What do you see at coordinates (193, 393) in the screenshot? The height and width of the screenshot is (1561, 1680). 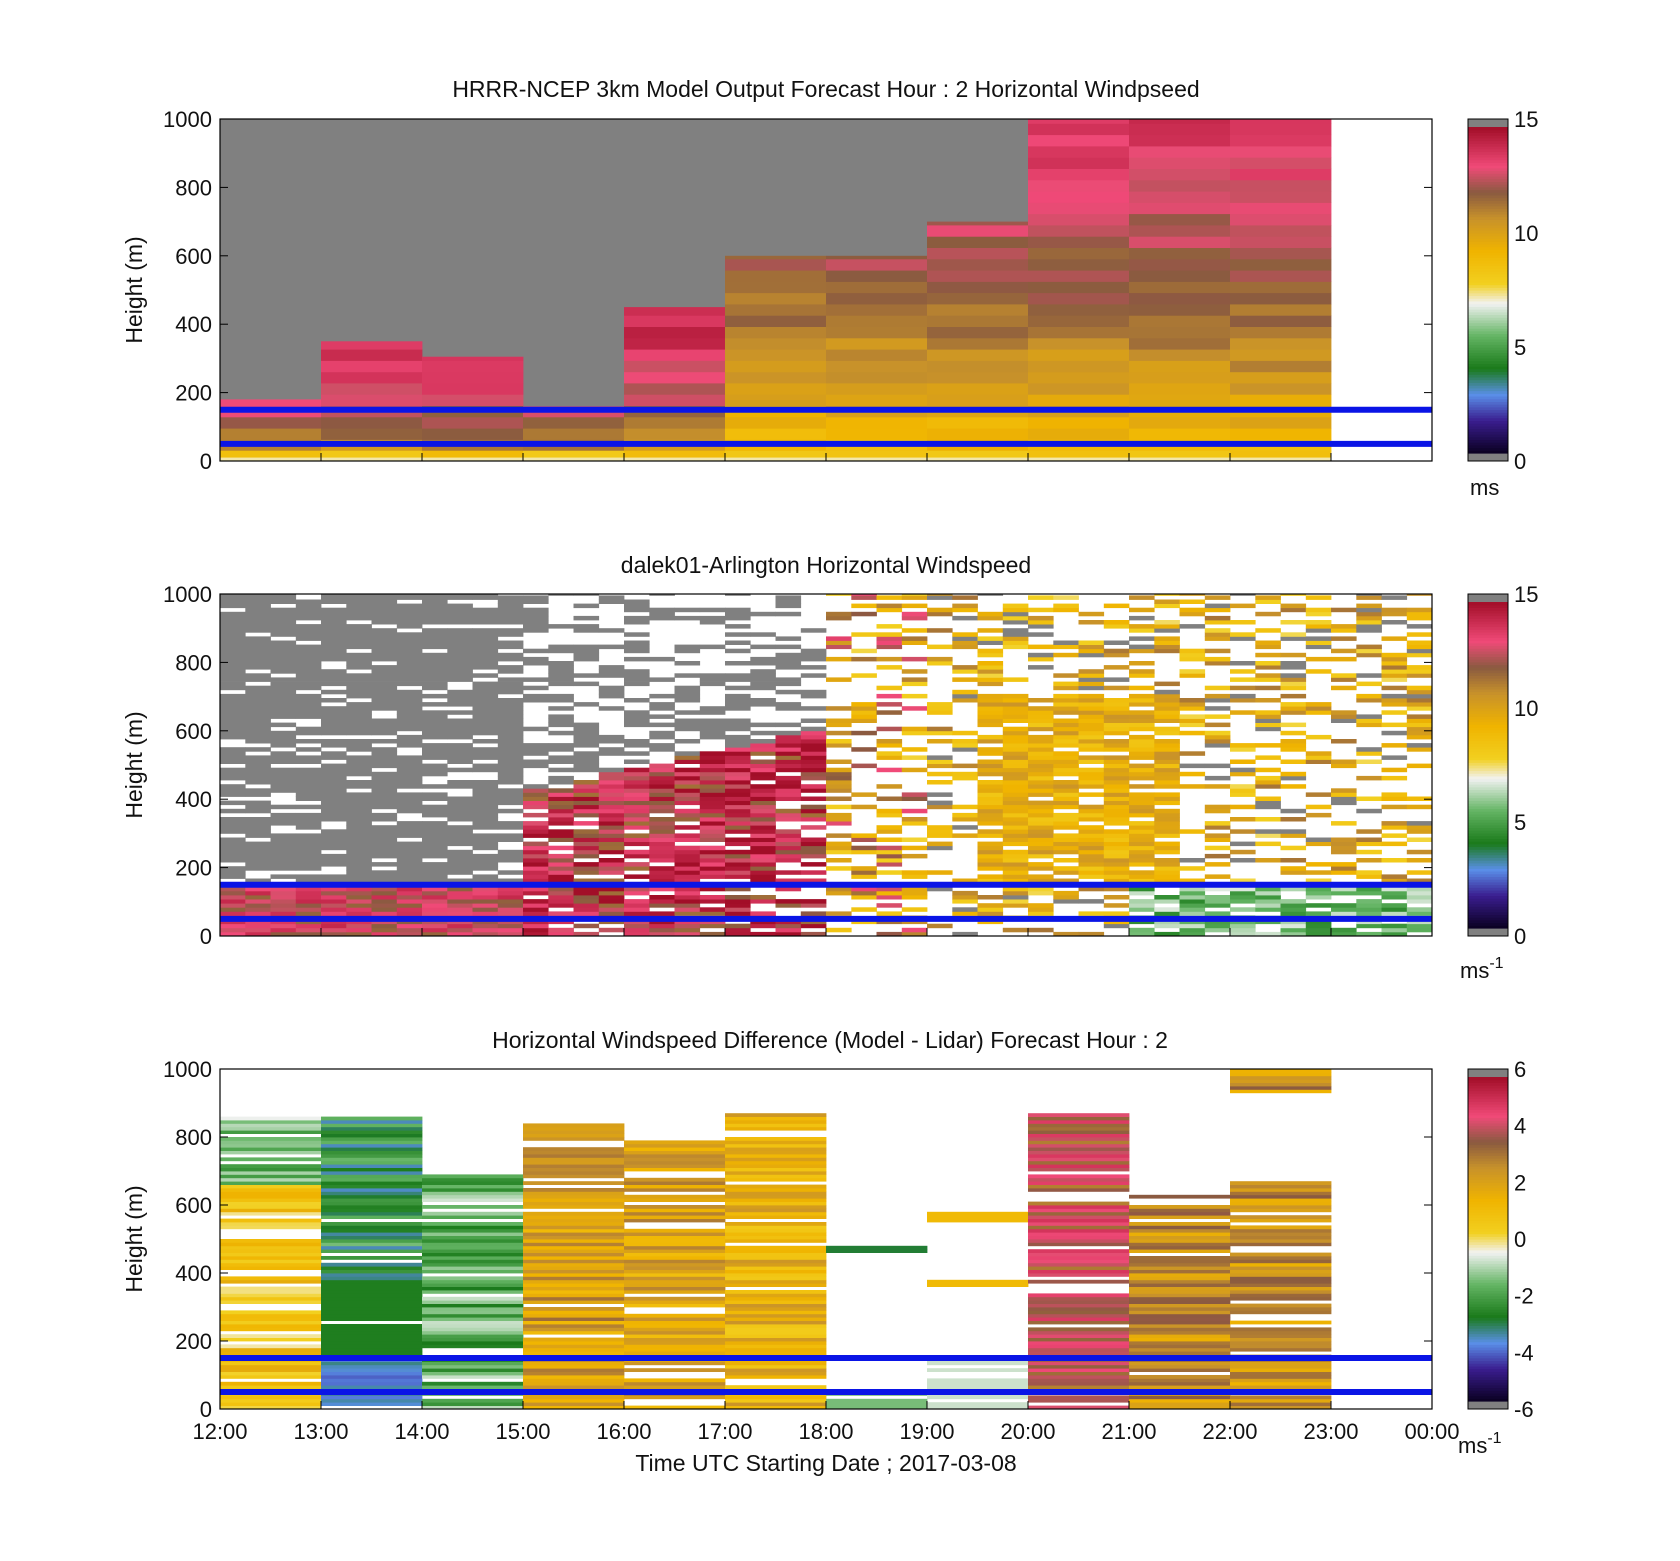 I see `y-tick-label: 200` at bounding box center [193, 393].